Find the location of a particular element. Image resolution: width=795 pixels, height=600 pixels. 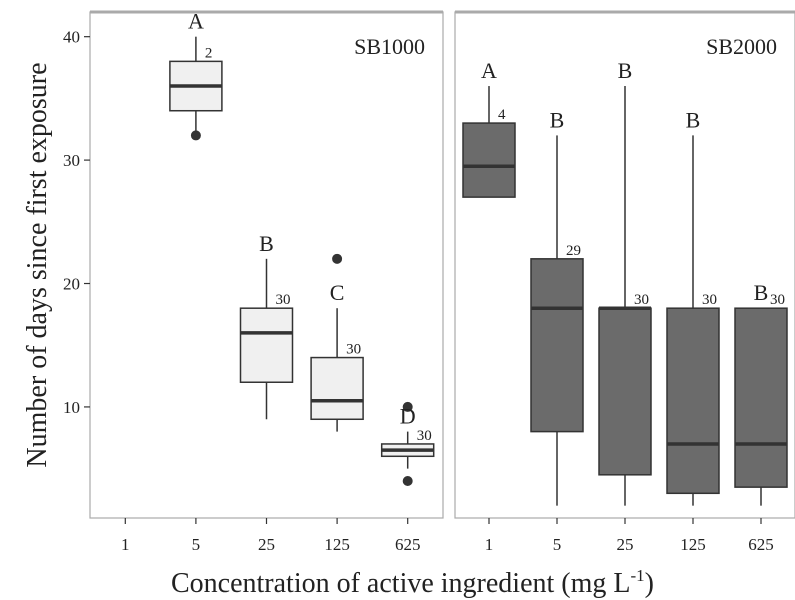

box-625: 30D is located at coordinates (407, 443).